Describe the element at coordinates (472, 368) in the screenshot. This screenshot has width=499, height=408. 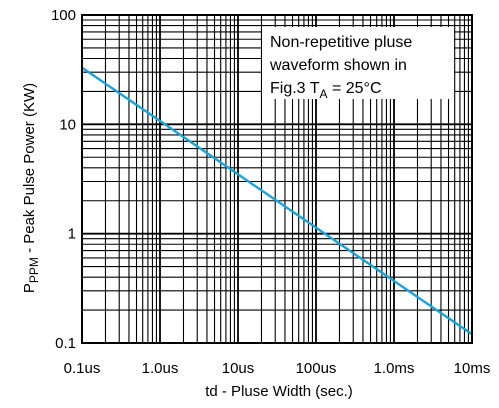
I see `x-tick-label: 10ms` at that location.